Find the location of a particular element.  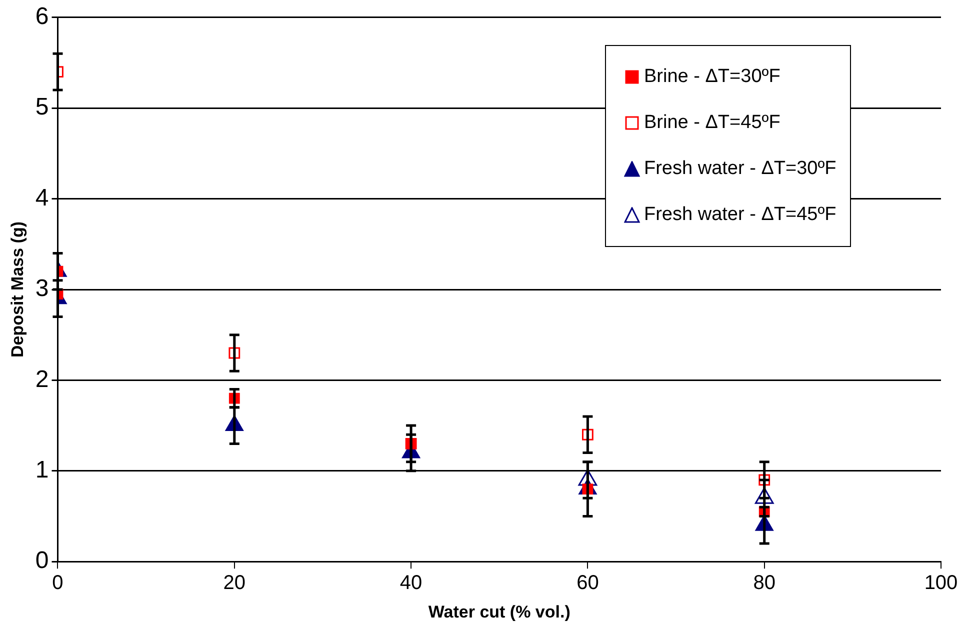

x-tick-label: 20 is located at coordinates (234, 583).